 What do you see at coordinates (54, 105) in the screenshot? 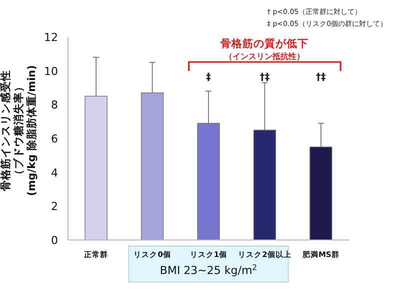
I see `y-tick-label: 8` at bounding box center [54, 105].